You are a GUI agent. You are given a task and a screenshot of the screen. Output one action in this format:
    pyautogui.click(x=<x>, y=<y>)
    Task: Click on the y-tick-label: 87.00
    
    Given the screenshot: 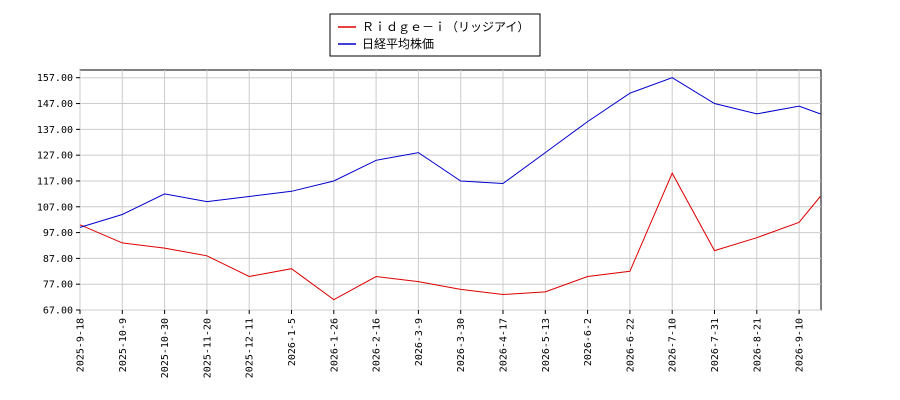 What is the action you would take?
    pyautogui.click(x=58, y=259)
    